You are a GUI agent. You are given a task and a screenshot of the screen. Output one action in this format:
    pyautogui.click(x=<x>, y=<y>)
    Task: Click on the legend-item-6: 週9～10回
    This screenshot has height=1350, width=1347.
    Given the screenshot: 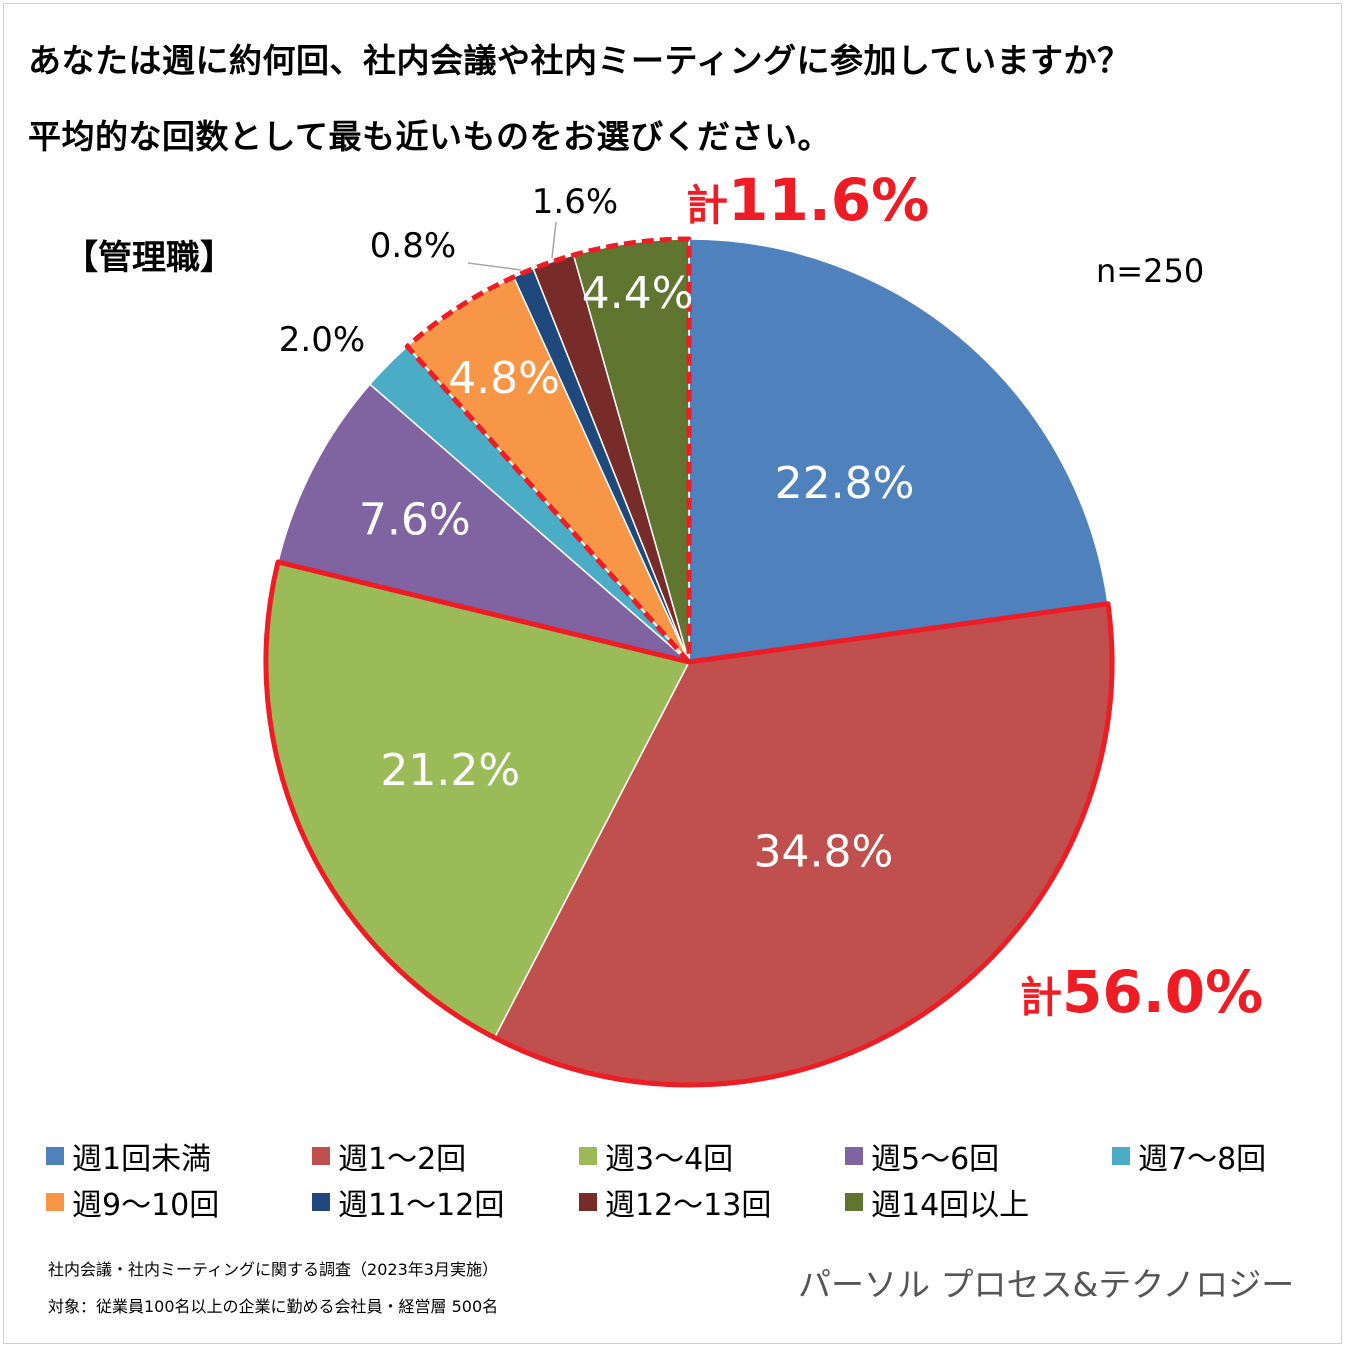 What is the action you would take?
    pyautogui.click(x=132, y=1202)
    